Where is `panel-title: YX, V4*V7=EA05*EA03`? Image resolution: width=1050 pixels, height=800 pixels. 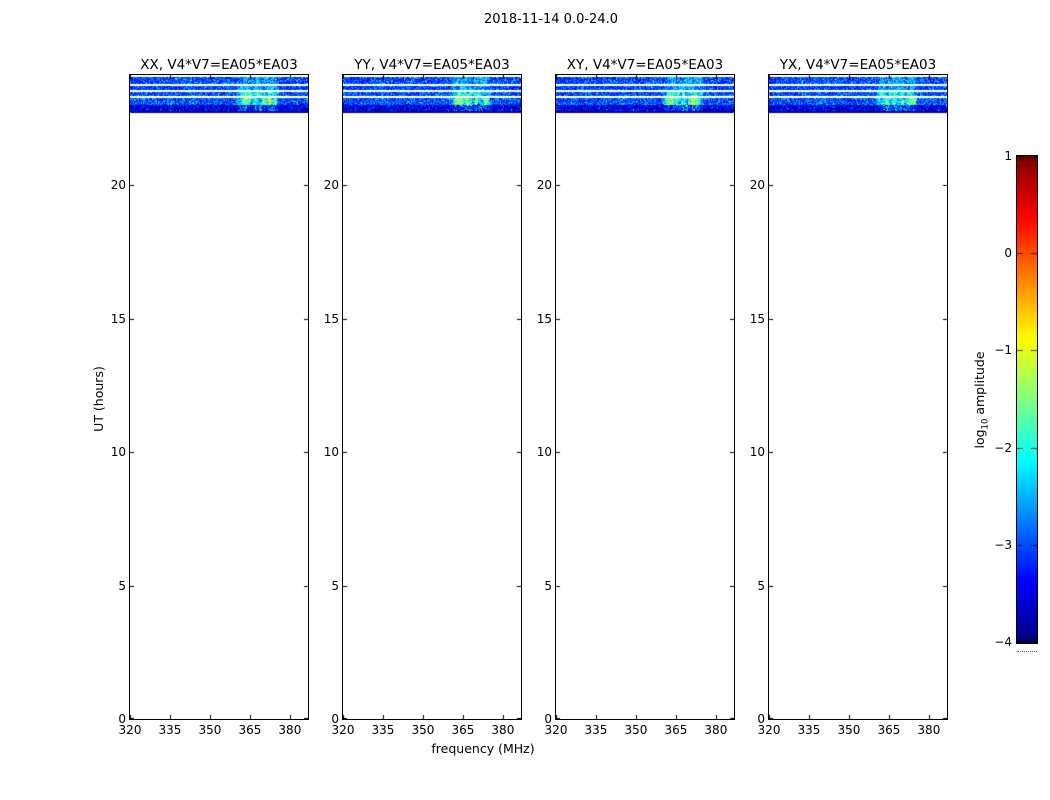
panel-title: YX, V4*V7=EA05*EA03 is located at coordinates (858, 65).